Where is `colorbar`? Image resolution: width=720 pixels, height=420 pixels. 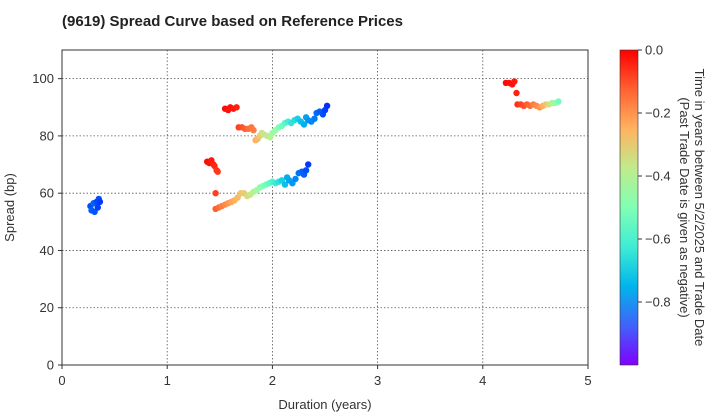 colorbar is located at coordinates (629, 207).